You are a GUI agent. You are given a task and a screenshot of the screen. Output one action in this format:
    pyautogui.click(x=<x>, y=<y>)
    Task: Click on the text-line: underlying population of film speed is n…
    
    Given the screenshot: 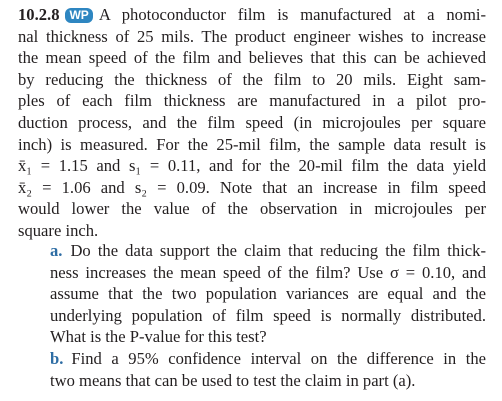 What is the action you would take?
    pyautogui.click(x=268, y=316)
    